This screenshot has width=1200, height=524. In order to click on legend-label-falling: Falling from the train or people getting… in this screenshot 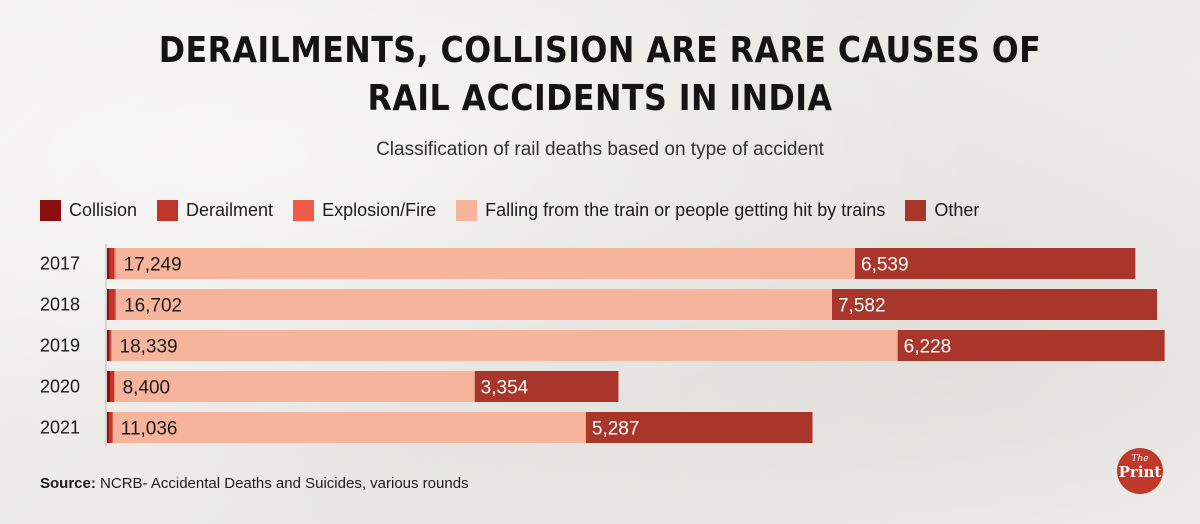, I will do `click(685, 210)`.